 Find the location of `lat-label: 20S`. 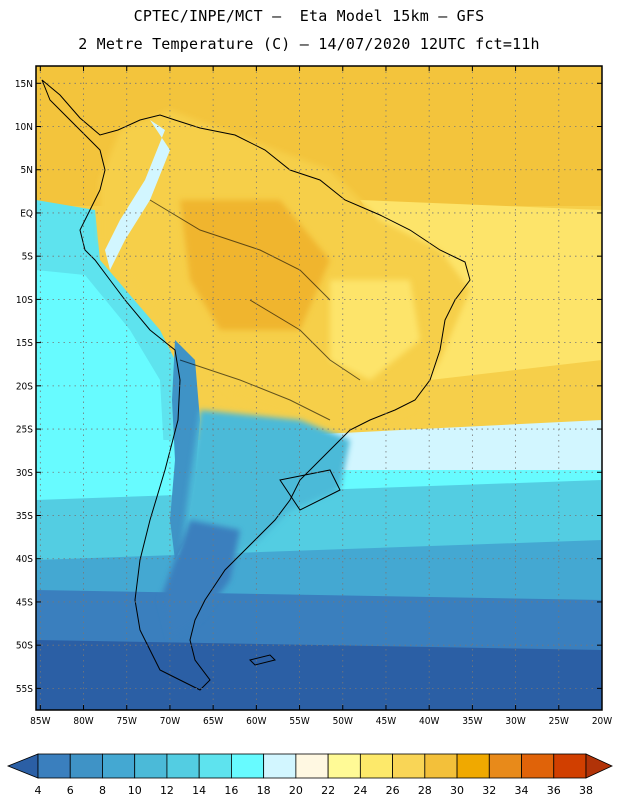

lat-label: 20S is located at coordinates (24, 386).